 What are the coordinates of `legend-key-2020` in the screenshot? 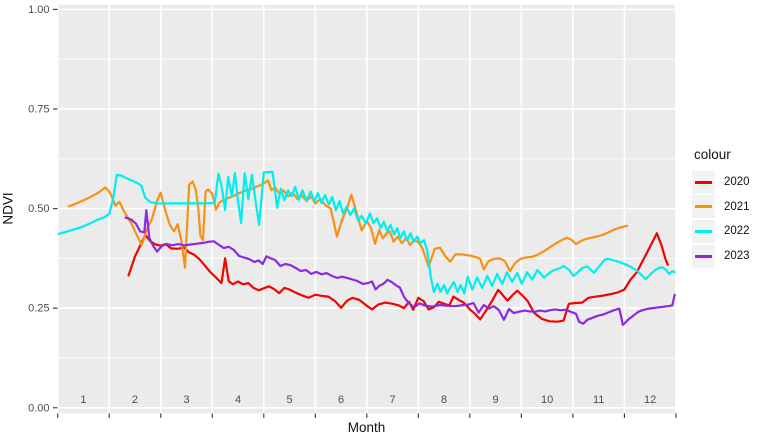 It's located at (703, 182).